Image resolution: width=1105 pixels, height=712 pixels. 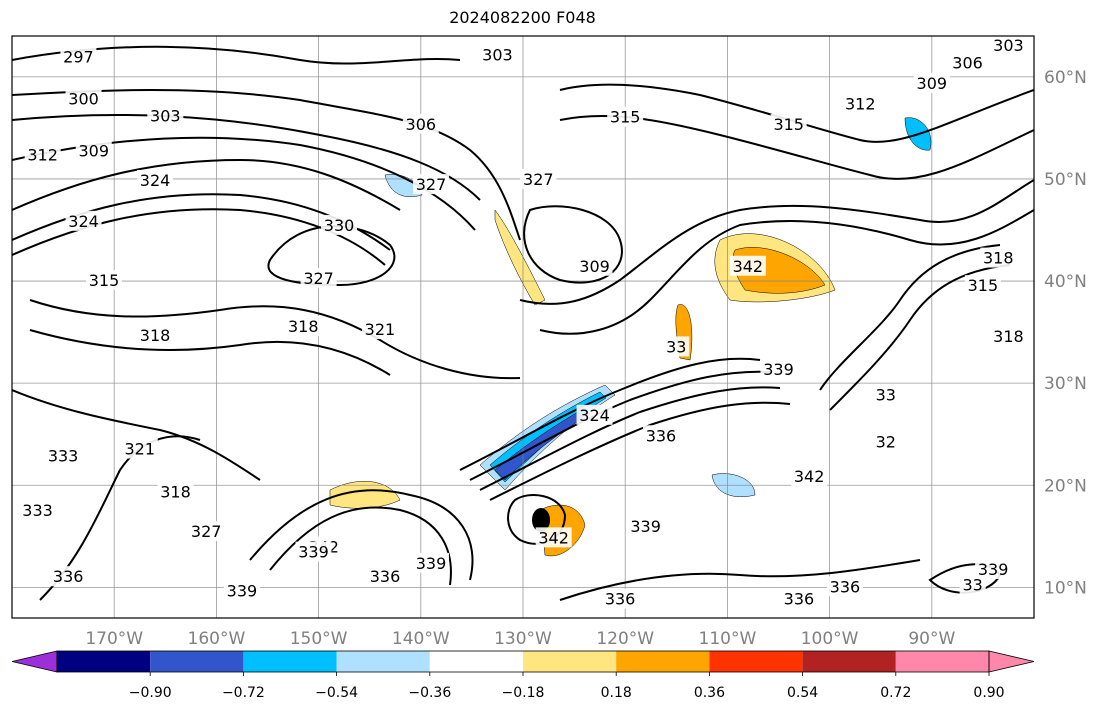 What do you see at coordinates (336, 693) in the screenshot?
I see `colorbar-tick-label: −0.54` at bounding box center [336, 693].